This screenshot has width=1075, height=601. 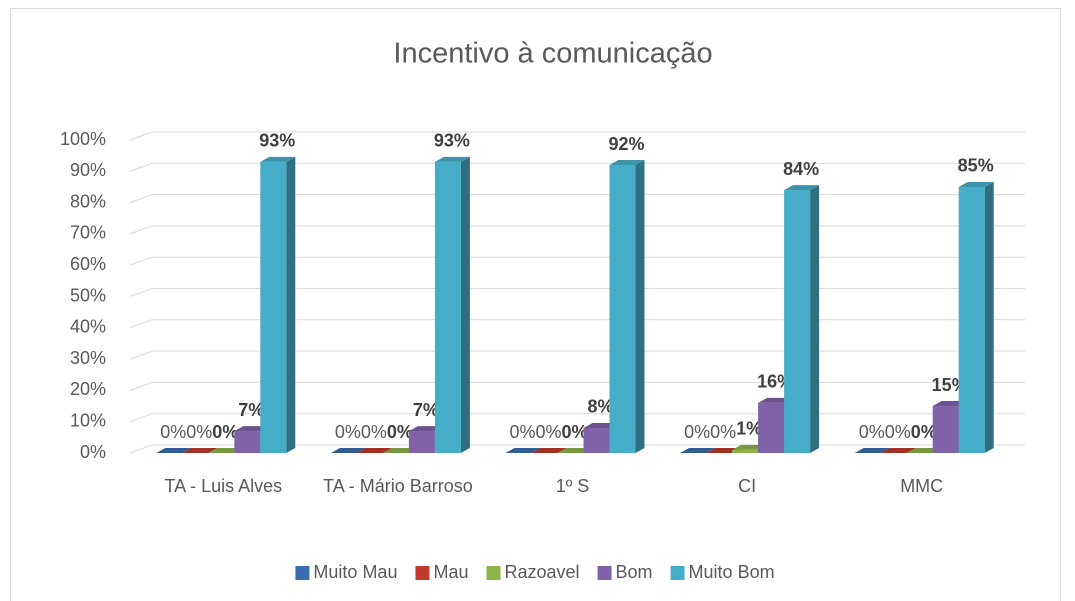 What do you see at coordinates (88, 358) in the screenshot?
I see `y-tick-label: 30%` at bounding box center [88, 358].